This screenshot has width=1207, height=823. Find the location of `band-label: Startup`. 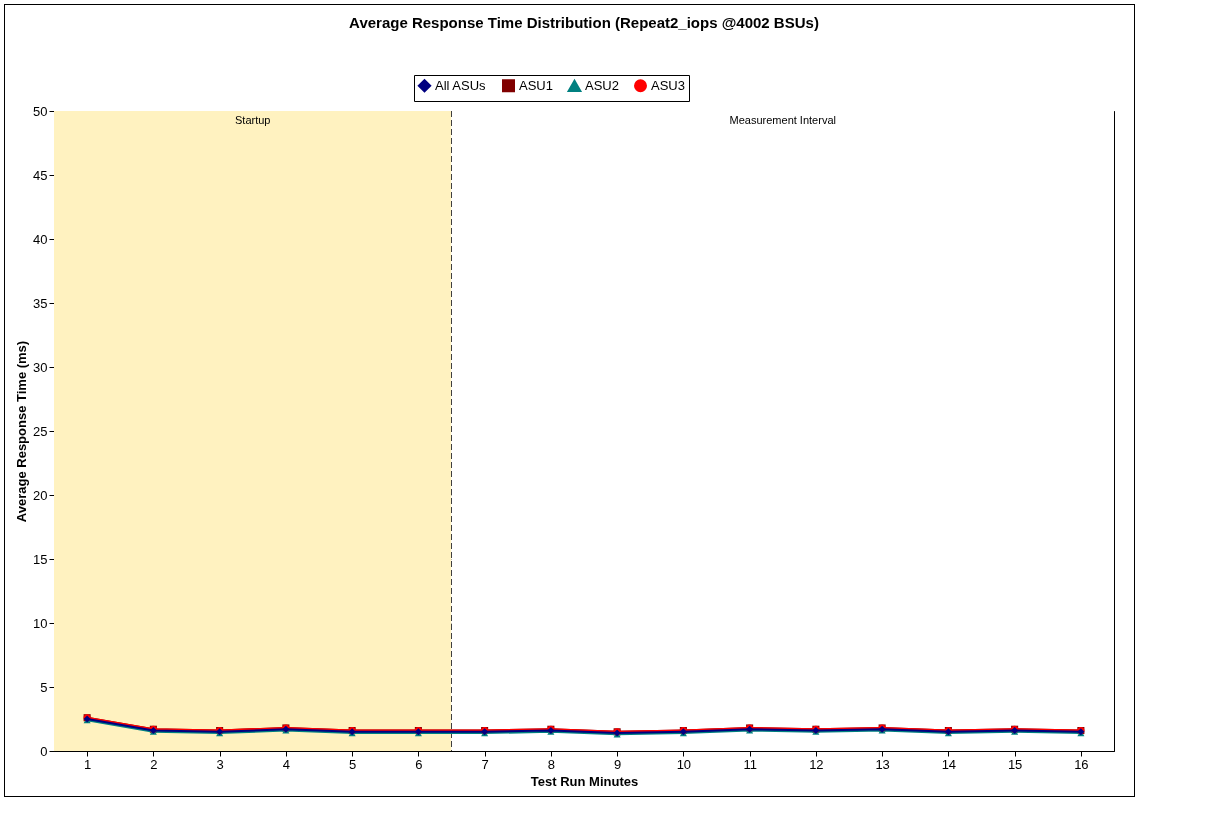

band-label: Startup is located at coordinates (253, 120).